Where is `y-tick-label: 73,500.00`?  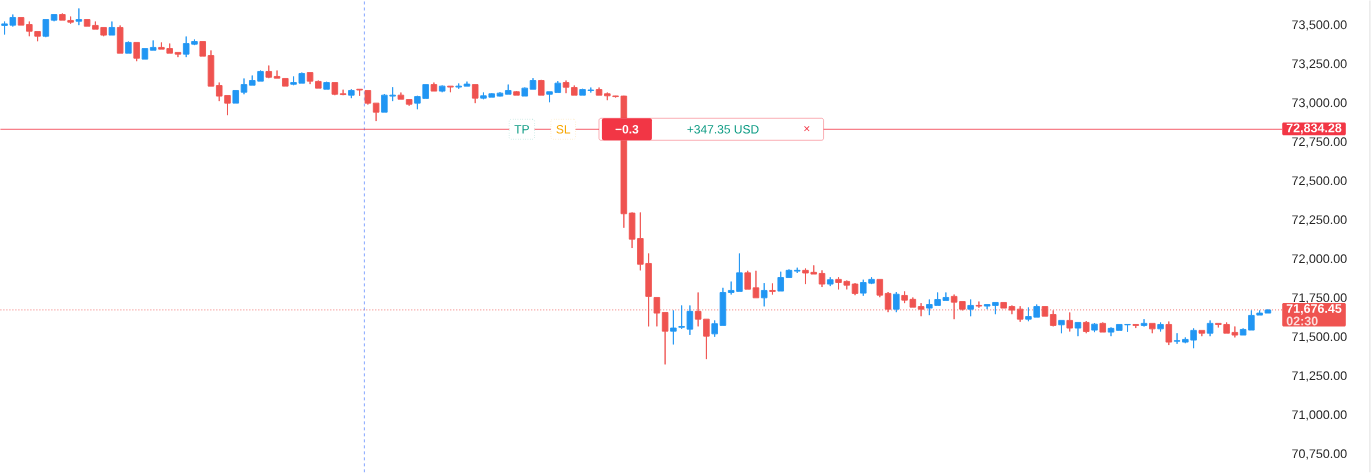
y-tick-label: 73,500.00 is located at coordinates (1319, 25).